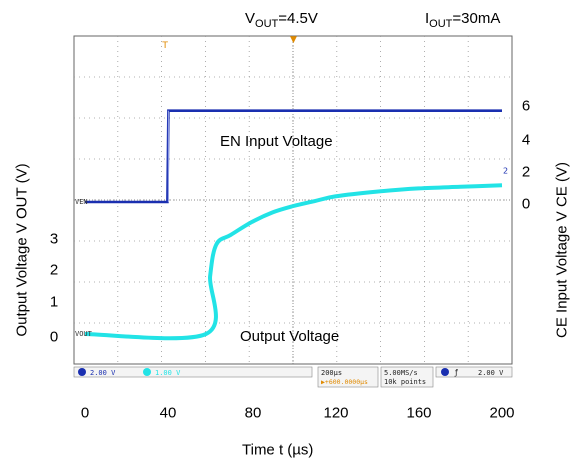  I want to click on x-tick: 80, so click(253, 413).